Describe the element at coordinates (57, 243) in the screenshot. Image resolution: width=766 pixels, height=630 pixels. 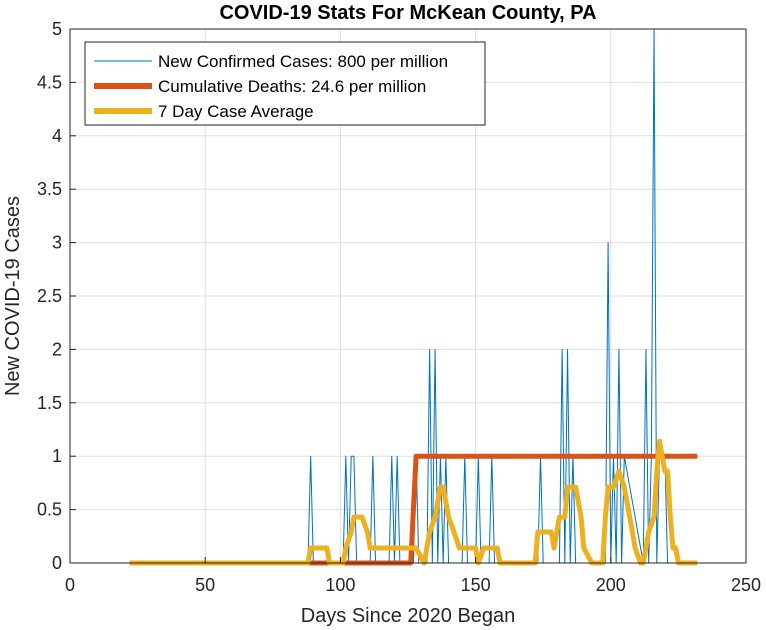
I see `y-tick-label: 3` at that location.